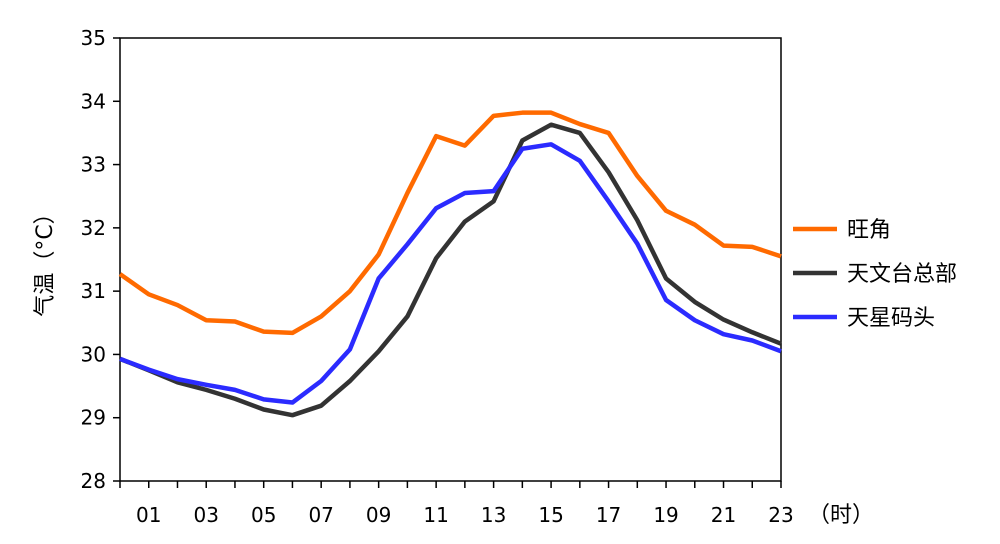 This screenshot has height=544, width=1000. Describe the element at coordinates (435, 515) in the screenshot. I see `x-tick-label: 11` at that location.